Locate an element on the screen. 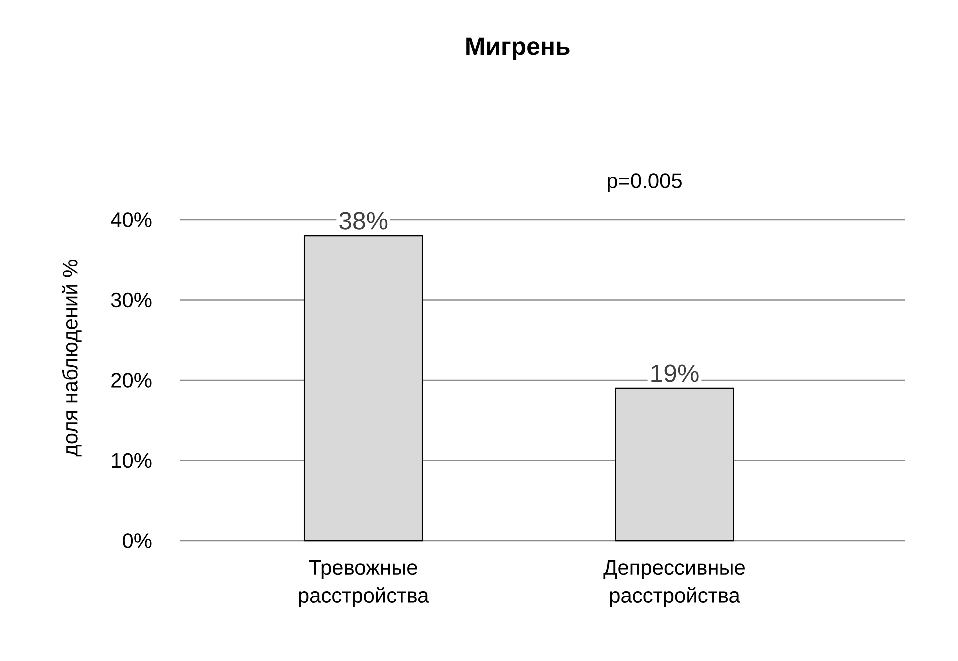 Image resolution: width=958 pixels, height=661 pixels. text: p=0.005 is located at coordinates (645, 183).